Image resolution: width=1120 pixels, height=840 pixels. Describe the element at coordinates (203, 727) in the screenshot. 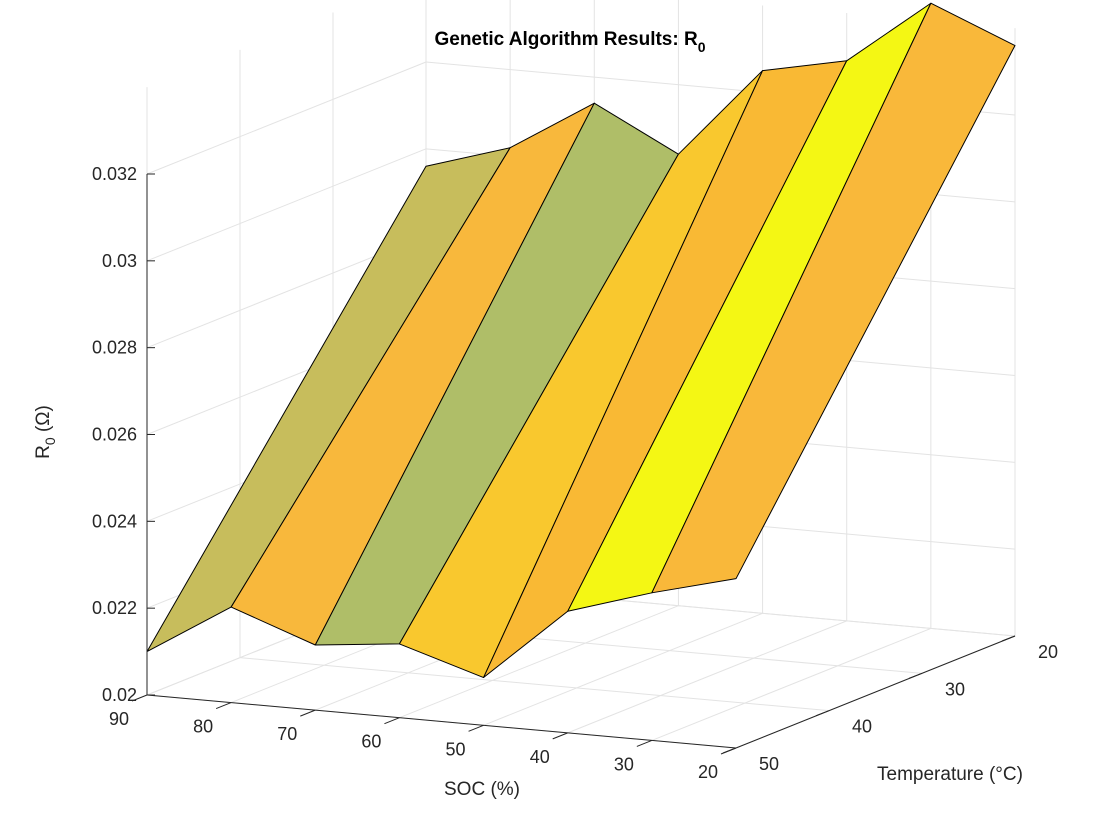

I see `x-tick-label: 80` at that location.